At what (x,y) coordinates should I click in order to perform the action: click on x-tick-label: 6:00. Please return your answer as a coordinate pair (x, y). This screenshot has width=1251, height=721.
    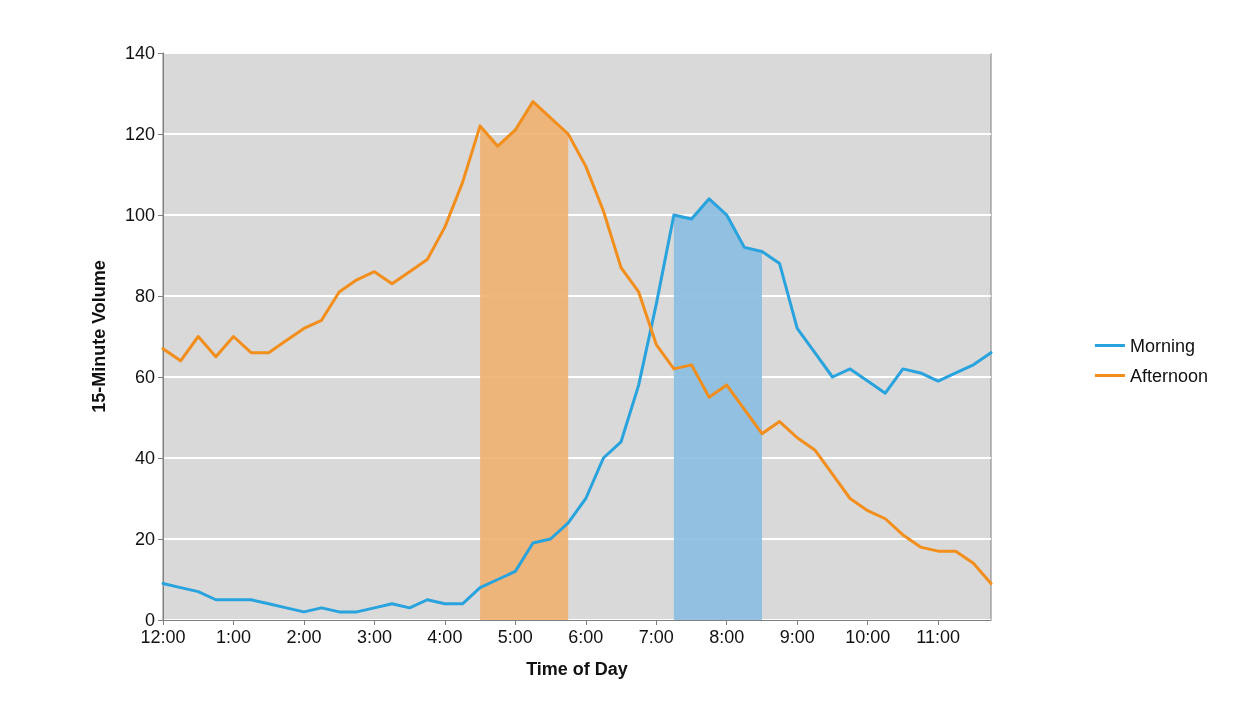
    Looking at the image, I should click on (586, 637).